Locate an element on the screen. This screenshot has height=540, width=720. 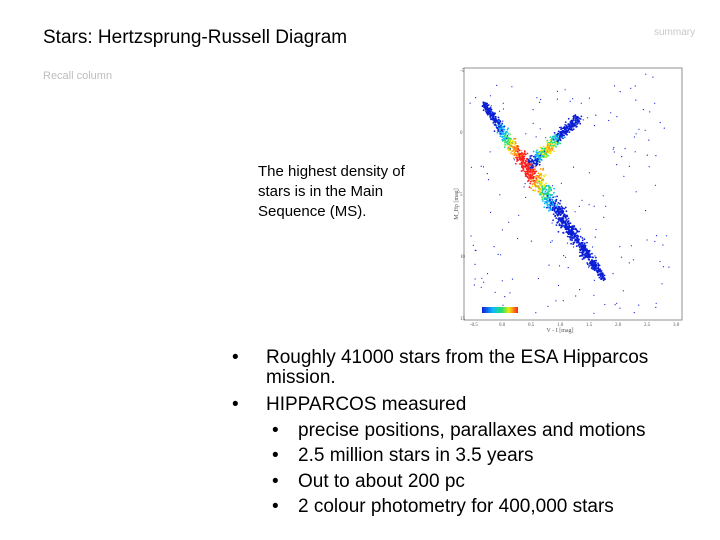
hr-x-tick-label: 0.0 is located at coordinates (502, 325).